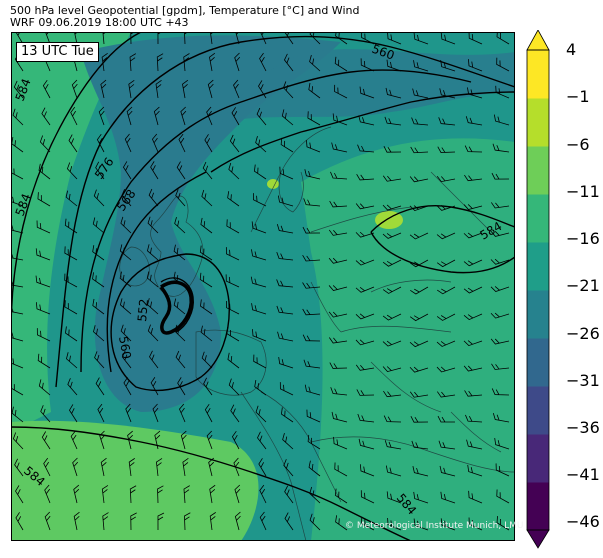 Image resolution: width=603 pixels, height=558 pixels. I want to click on time-label: 13 UTC Tue, so click(57, 52).